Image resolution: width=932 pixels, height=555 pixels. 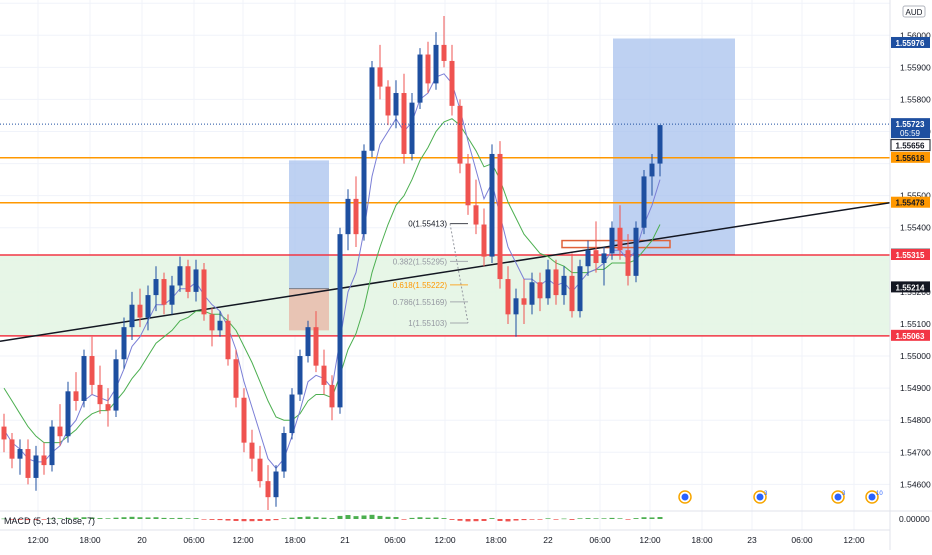 I want to click on price-scale-label: 1.55800, so click(x=915, y=99).